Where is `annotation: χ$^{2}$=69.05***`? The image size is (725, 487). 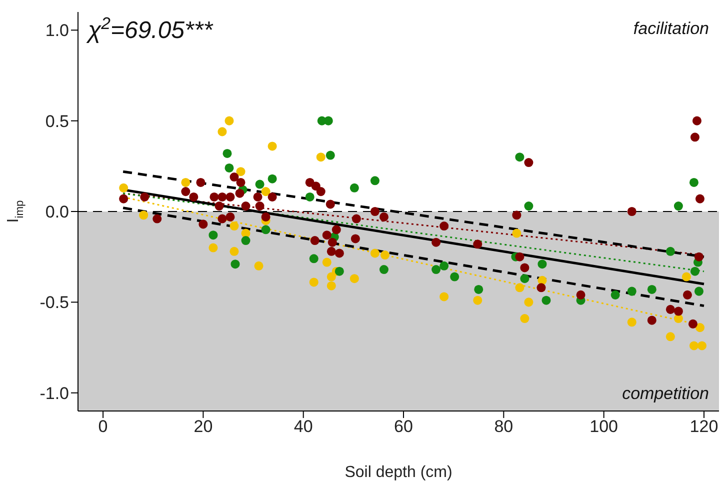 annotation: χ$^{2}$=69.05*** is located at coordinates (150, 29).